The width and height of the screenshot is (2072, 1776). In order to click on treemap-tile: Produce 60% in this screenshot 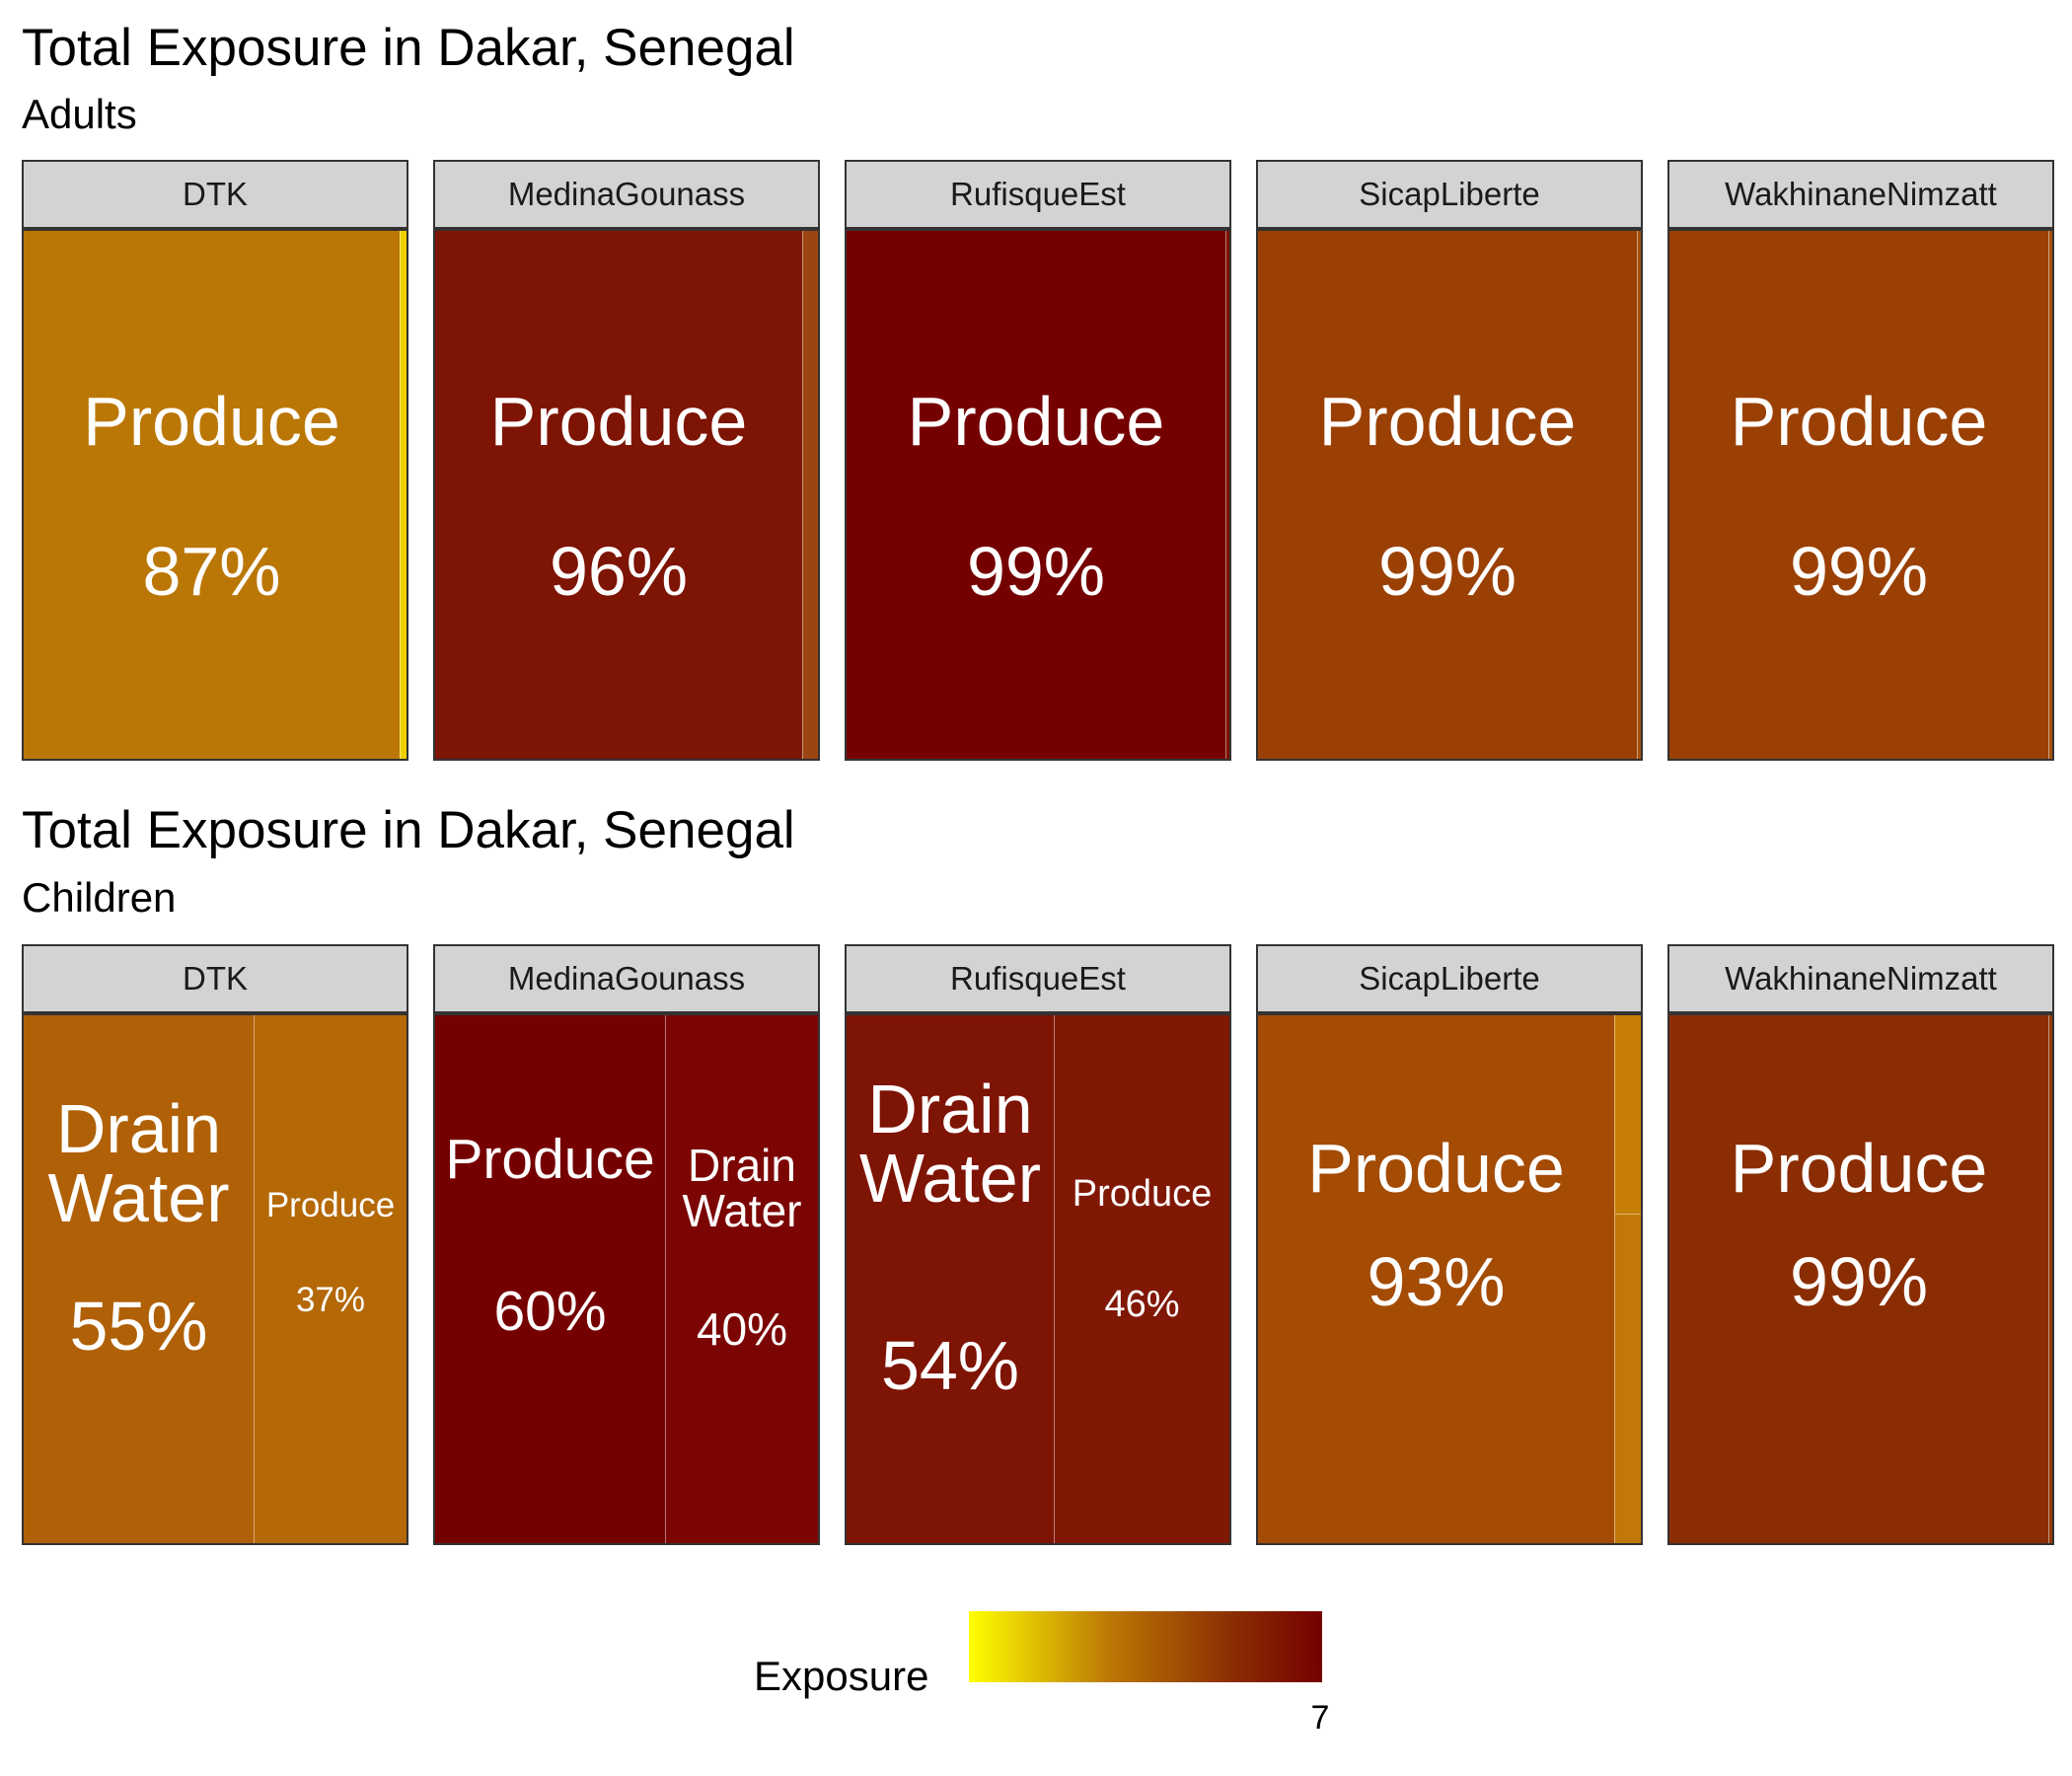, I will do `click(550, 1279)`.